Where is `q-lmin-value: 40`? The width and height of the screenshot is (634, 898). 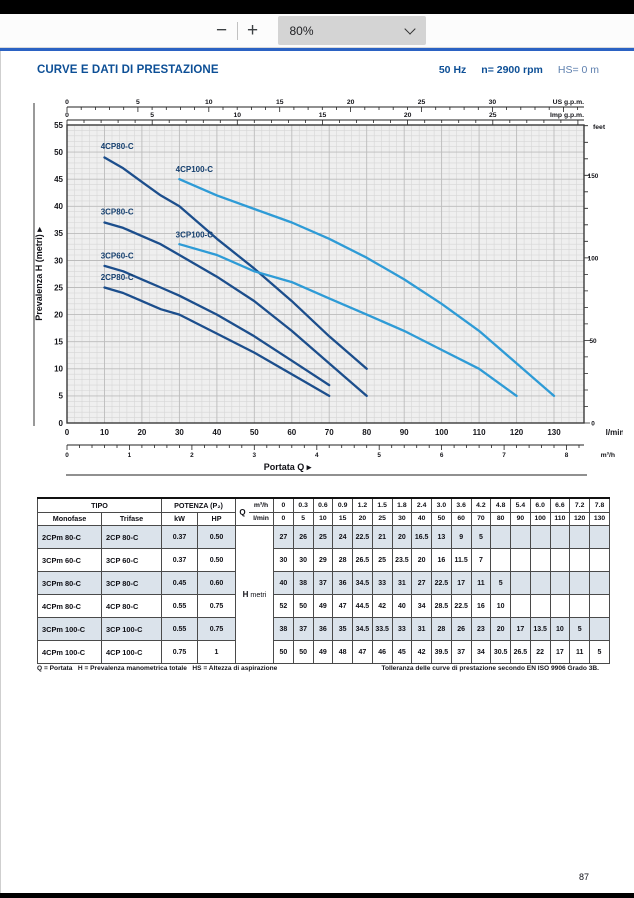 q-lmin-value: 40 is located at coordinates (422, 518).